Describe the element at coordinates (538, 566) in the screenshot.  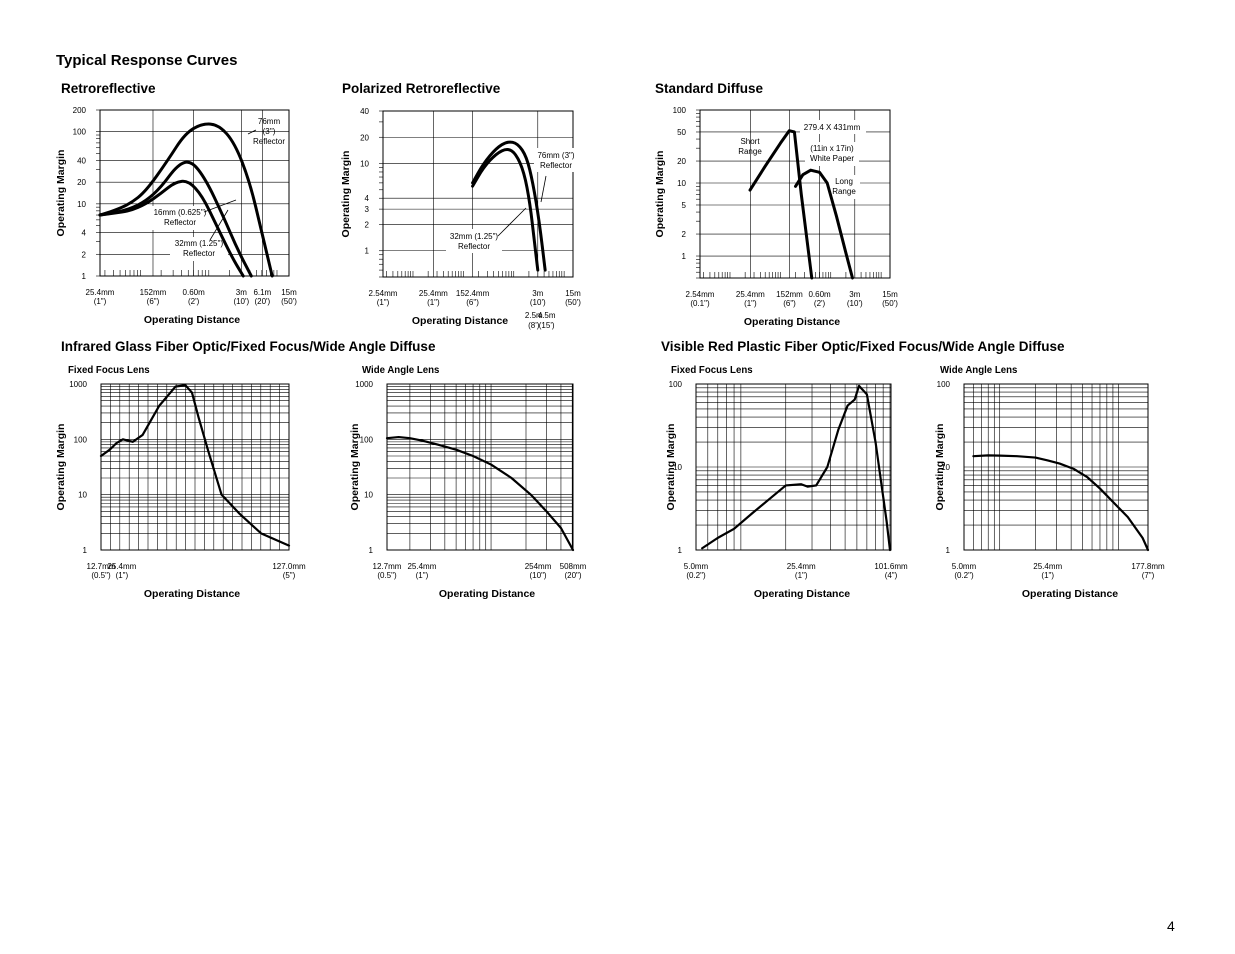
I see `x-tick-label: 254mm` at that location.